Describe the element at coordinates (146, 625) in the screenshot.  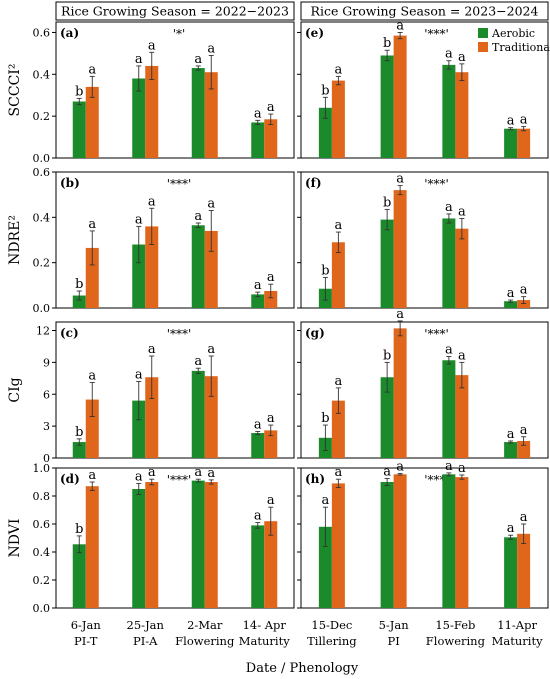
I see `x-tick-date: 25-Jan` at that location.